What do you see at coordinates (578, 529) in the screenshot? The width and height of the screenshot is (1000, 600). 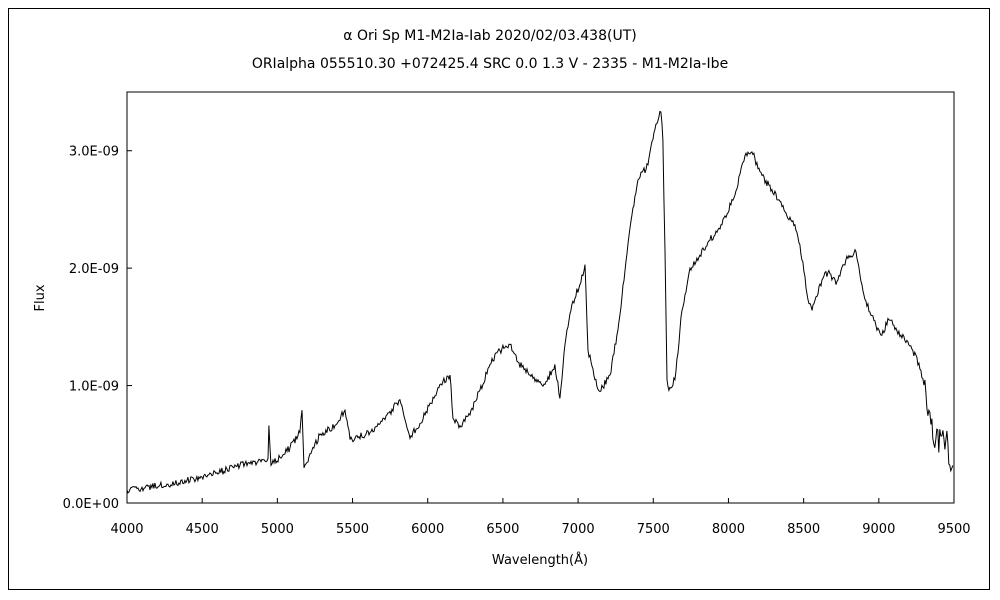 I see `x-tick-label: 7000` at bounding box center [578, 529].